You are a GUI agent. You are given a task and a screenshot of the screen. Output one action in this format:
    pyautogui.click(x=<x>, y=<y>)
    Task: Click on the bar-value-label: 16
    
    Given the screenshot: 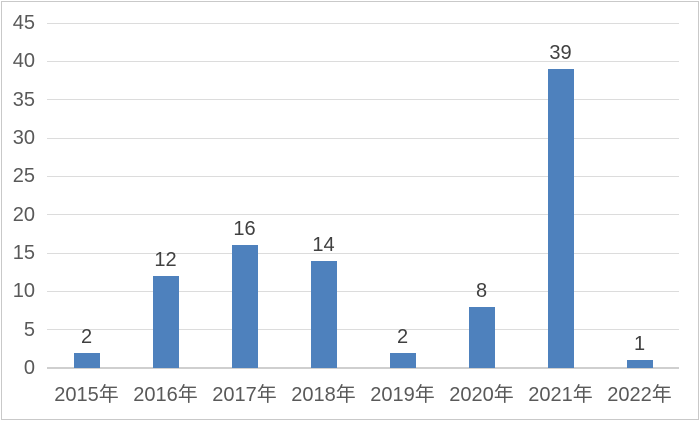 What is the action you would take?
    pyautogui.click(x=244, y=229)
    